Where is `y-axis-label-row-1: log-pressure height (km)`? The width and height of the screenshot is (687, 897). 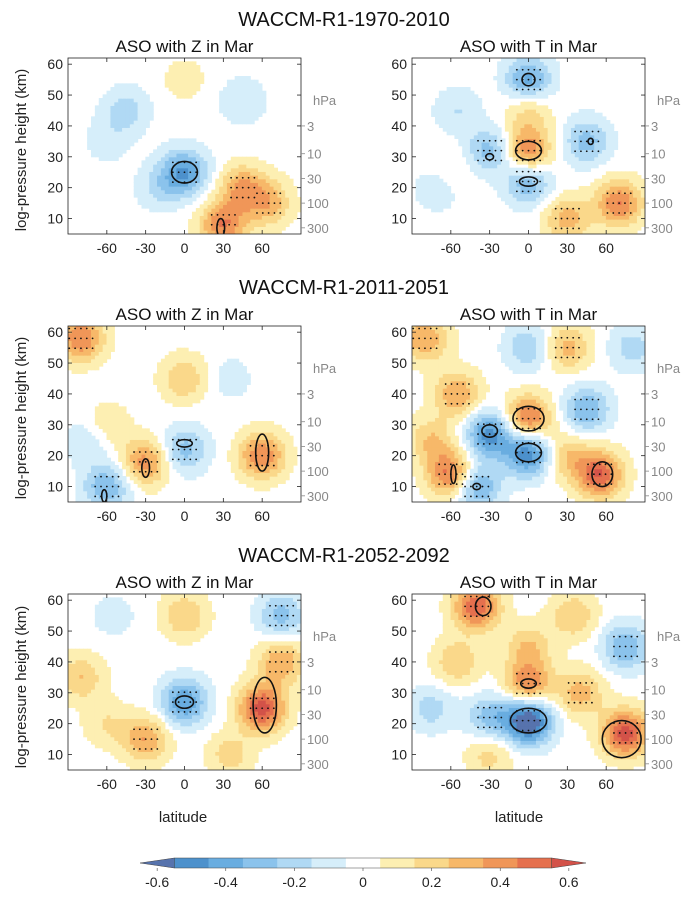 y-axis-label-row-1: log-pressure height (km) is located at coordinates (21, 150).